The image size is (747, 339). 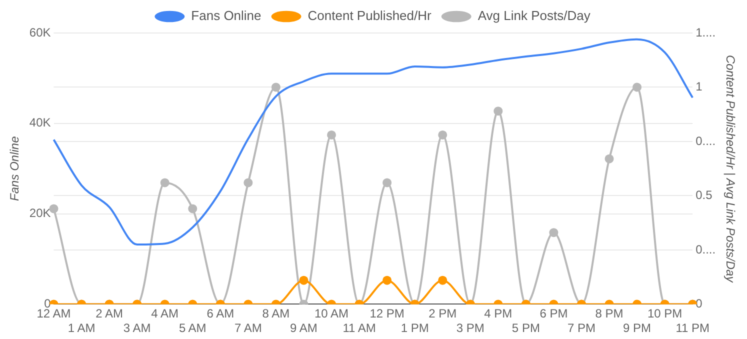 What do you see at coordinates (276, 313) in the screenshot?
I see `x-tick-label: 8 AM` at bounding box center [276, 313].